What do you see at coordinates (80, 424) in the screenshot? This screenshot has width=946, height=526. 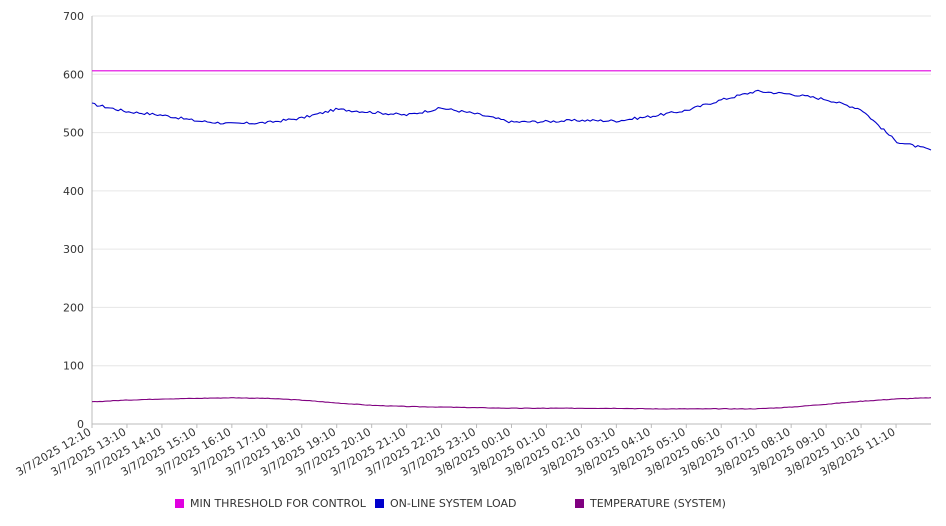 I see `y-tick-label: 0` at bounding box center [80, 424].